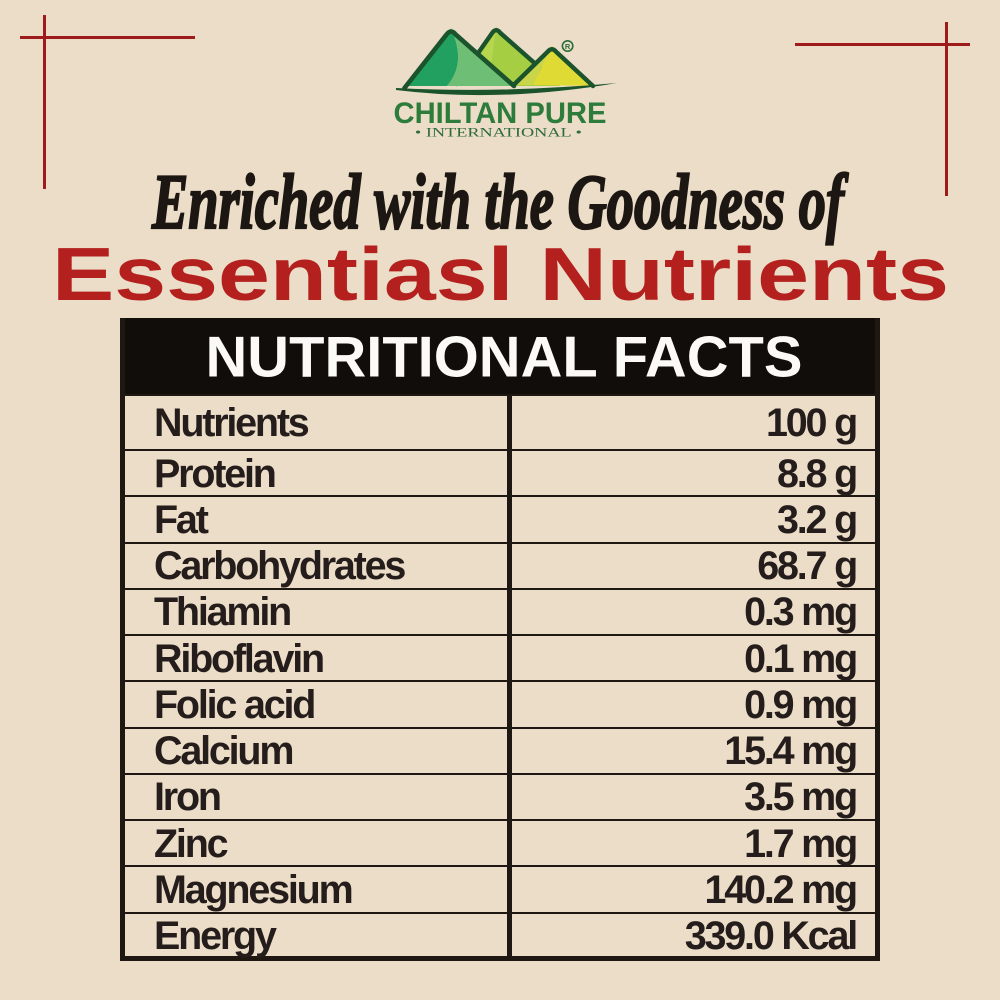 The height and width of the screenshot is (1000, 1000). I want to click on svg-text: NUTRITIONAL FACTS, so click(504, 358).